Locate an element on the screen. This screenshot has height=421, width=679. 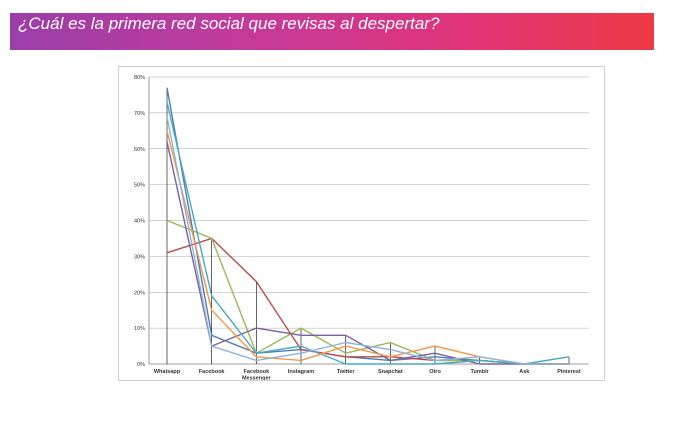
x-tick-label: Whatsapp is located at coordinates (167, 372).